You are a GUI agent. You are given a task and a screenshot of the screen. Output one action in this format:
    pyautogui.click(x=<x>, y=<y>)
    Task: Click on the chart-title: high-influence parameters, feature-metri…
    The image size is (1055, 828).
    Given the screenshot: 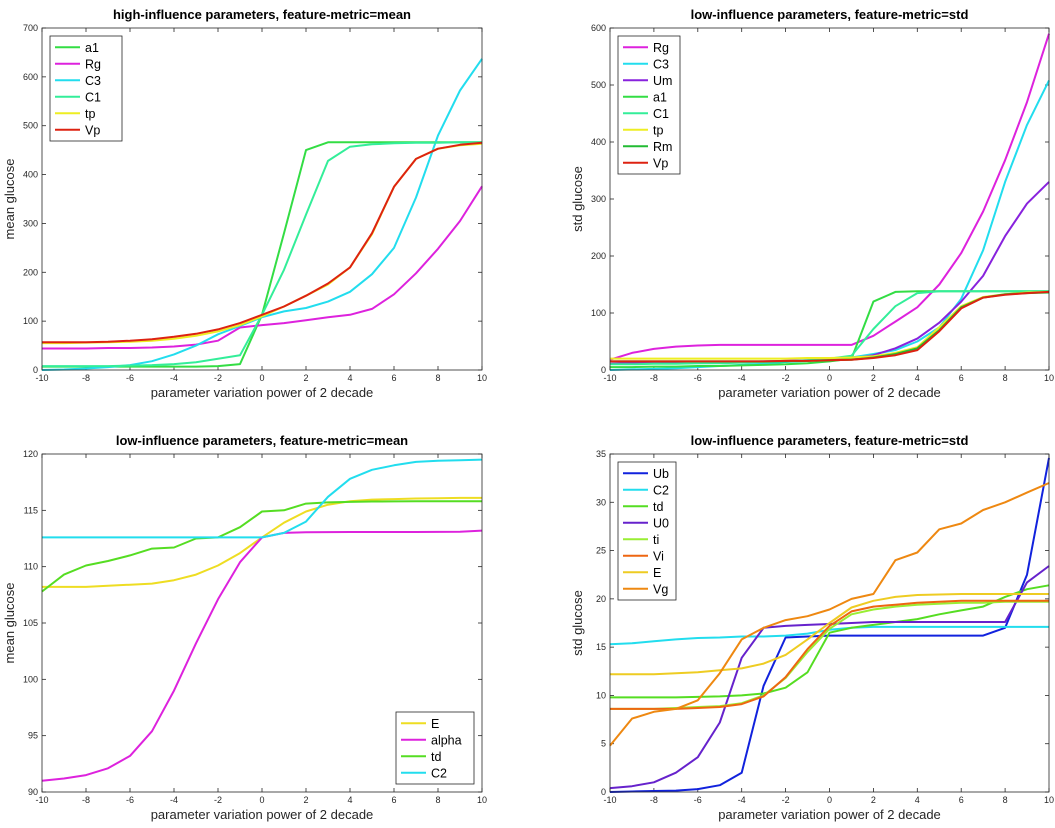 What is the action you would take?
    pyautogui.click(x=262, y=14)
    